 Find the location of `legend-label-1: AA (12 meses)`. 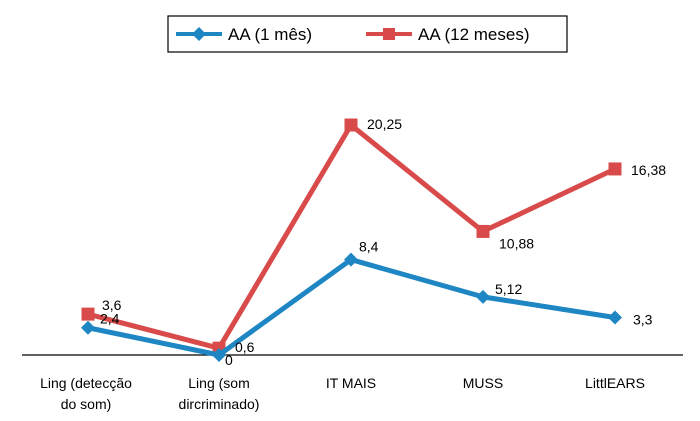

legend-label-1: AA (12 meses) is located at coordinates (474, 34).